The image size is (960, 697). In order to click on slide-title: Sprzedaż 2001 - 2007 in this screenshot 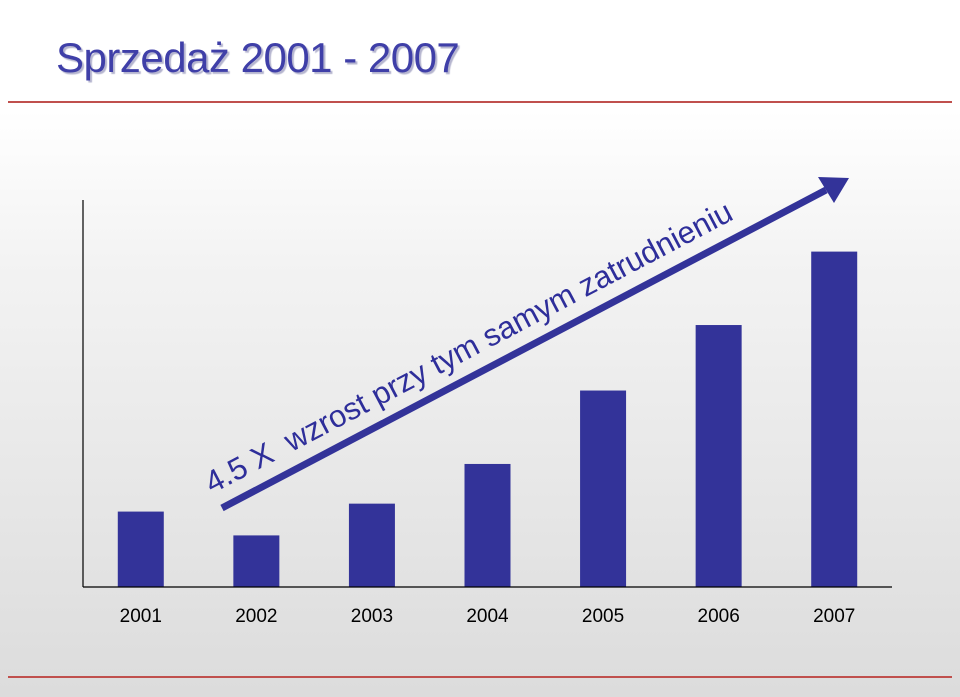, I will do `click(258, 57)`.